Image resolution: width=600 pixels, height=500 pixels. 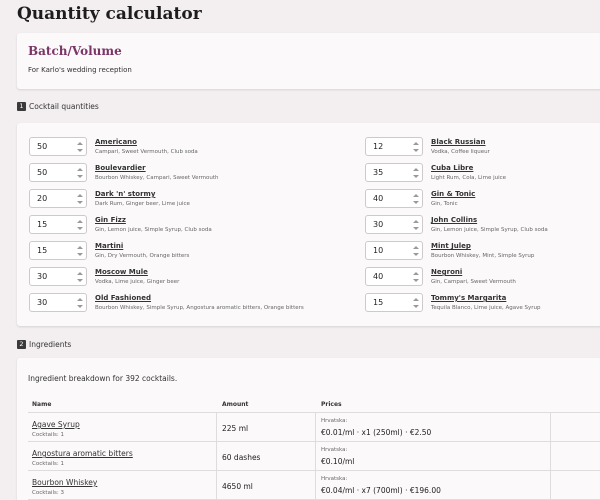 What do you see at coordinates (109, 246) in the screenshot?
I see `cocktail-name-link: Martini` at bounding box center [109, 246].